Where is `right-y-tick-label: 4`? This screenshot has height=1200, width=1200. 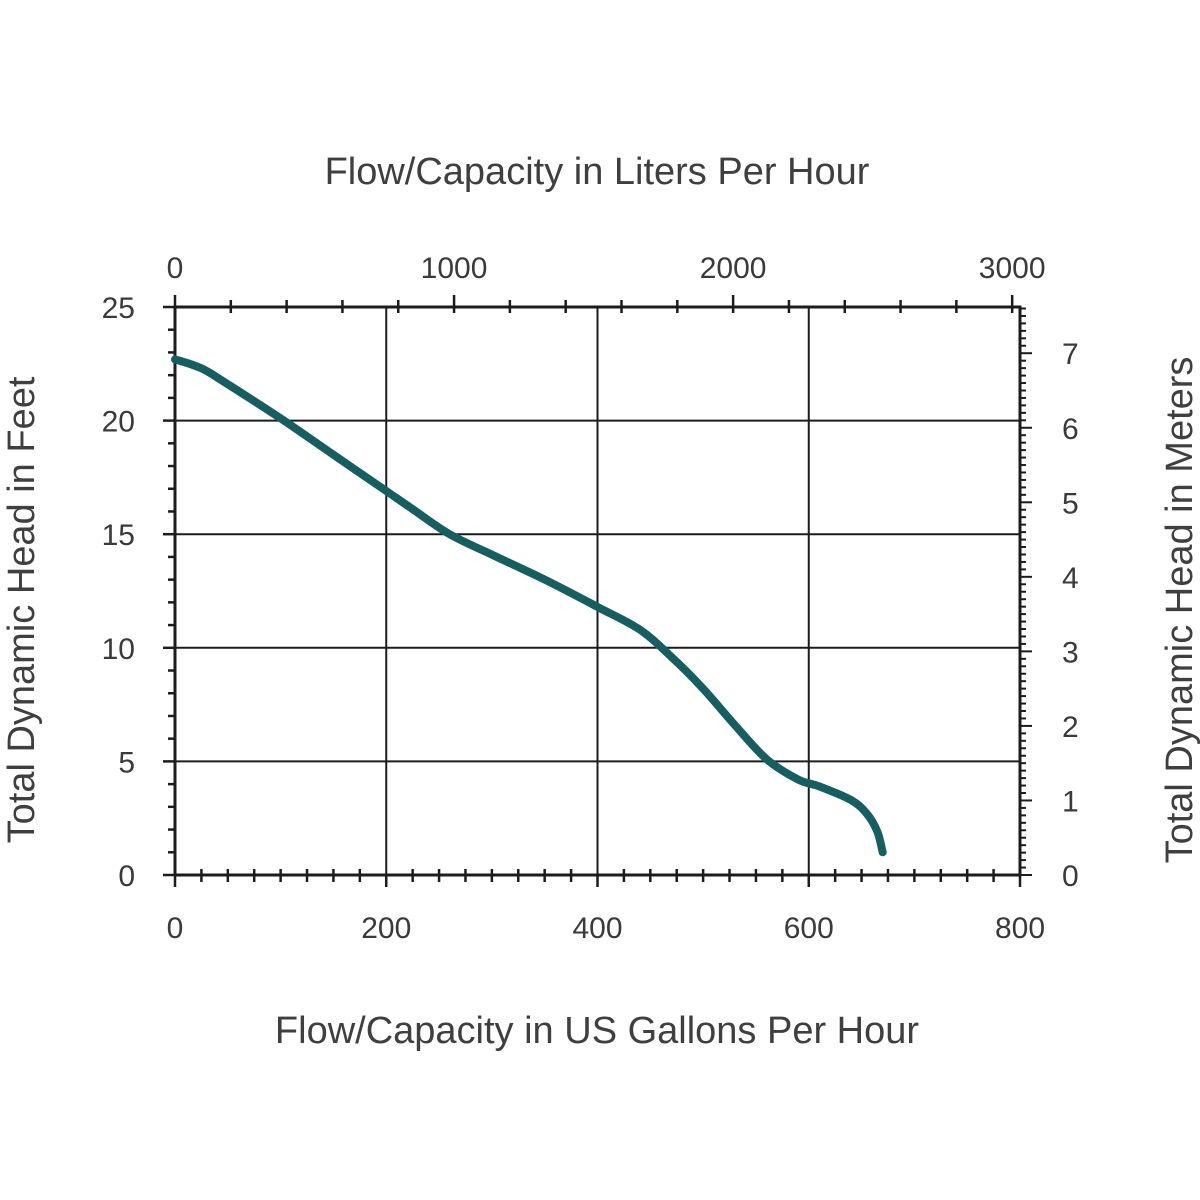 right-y-tick-label: 4 is located at coordinates (1070, 578).